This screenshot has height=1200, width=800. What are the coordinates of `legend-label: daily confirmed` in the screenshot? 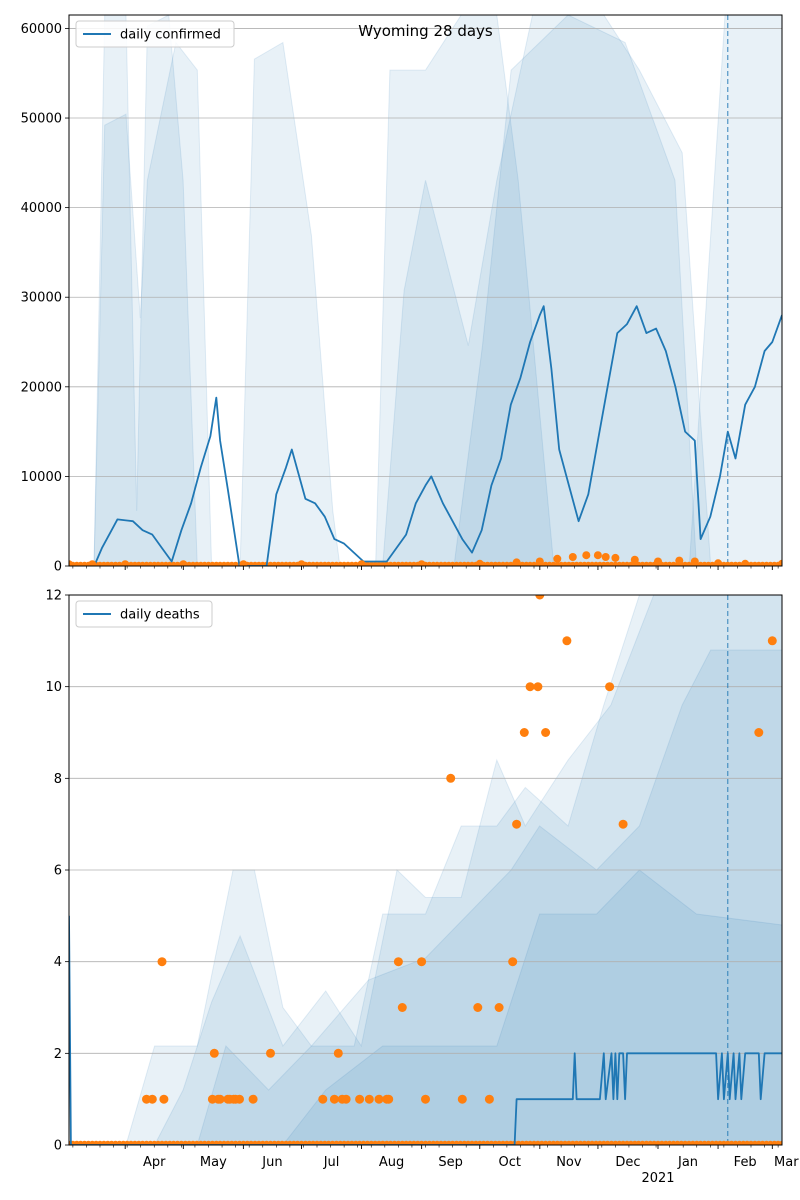 It's located at (170, 35).